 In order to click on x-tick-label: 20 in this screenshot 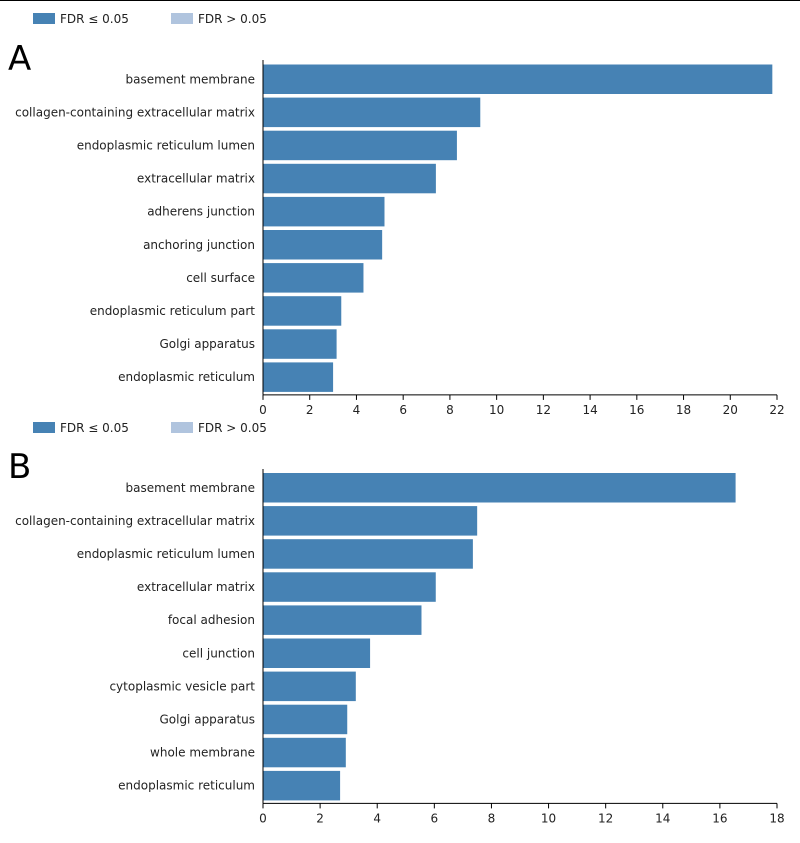, I will do `click(730, 410)`.